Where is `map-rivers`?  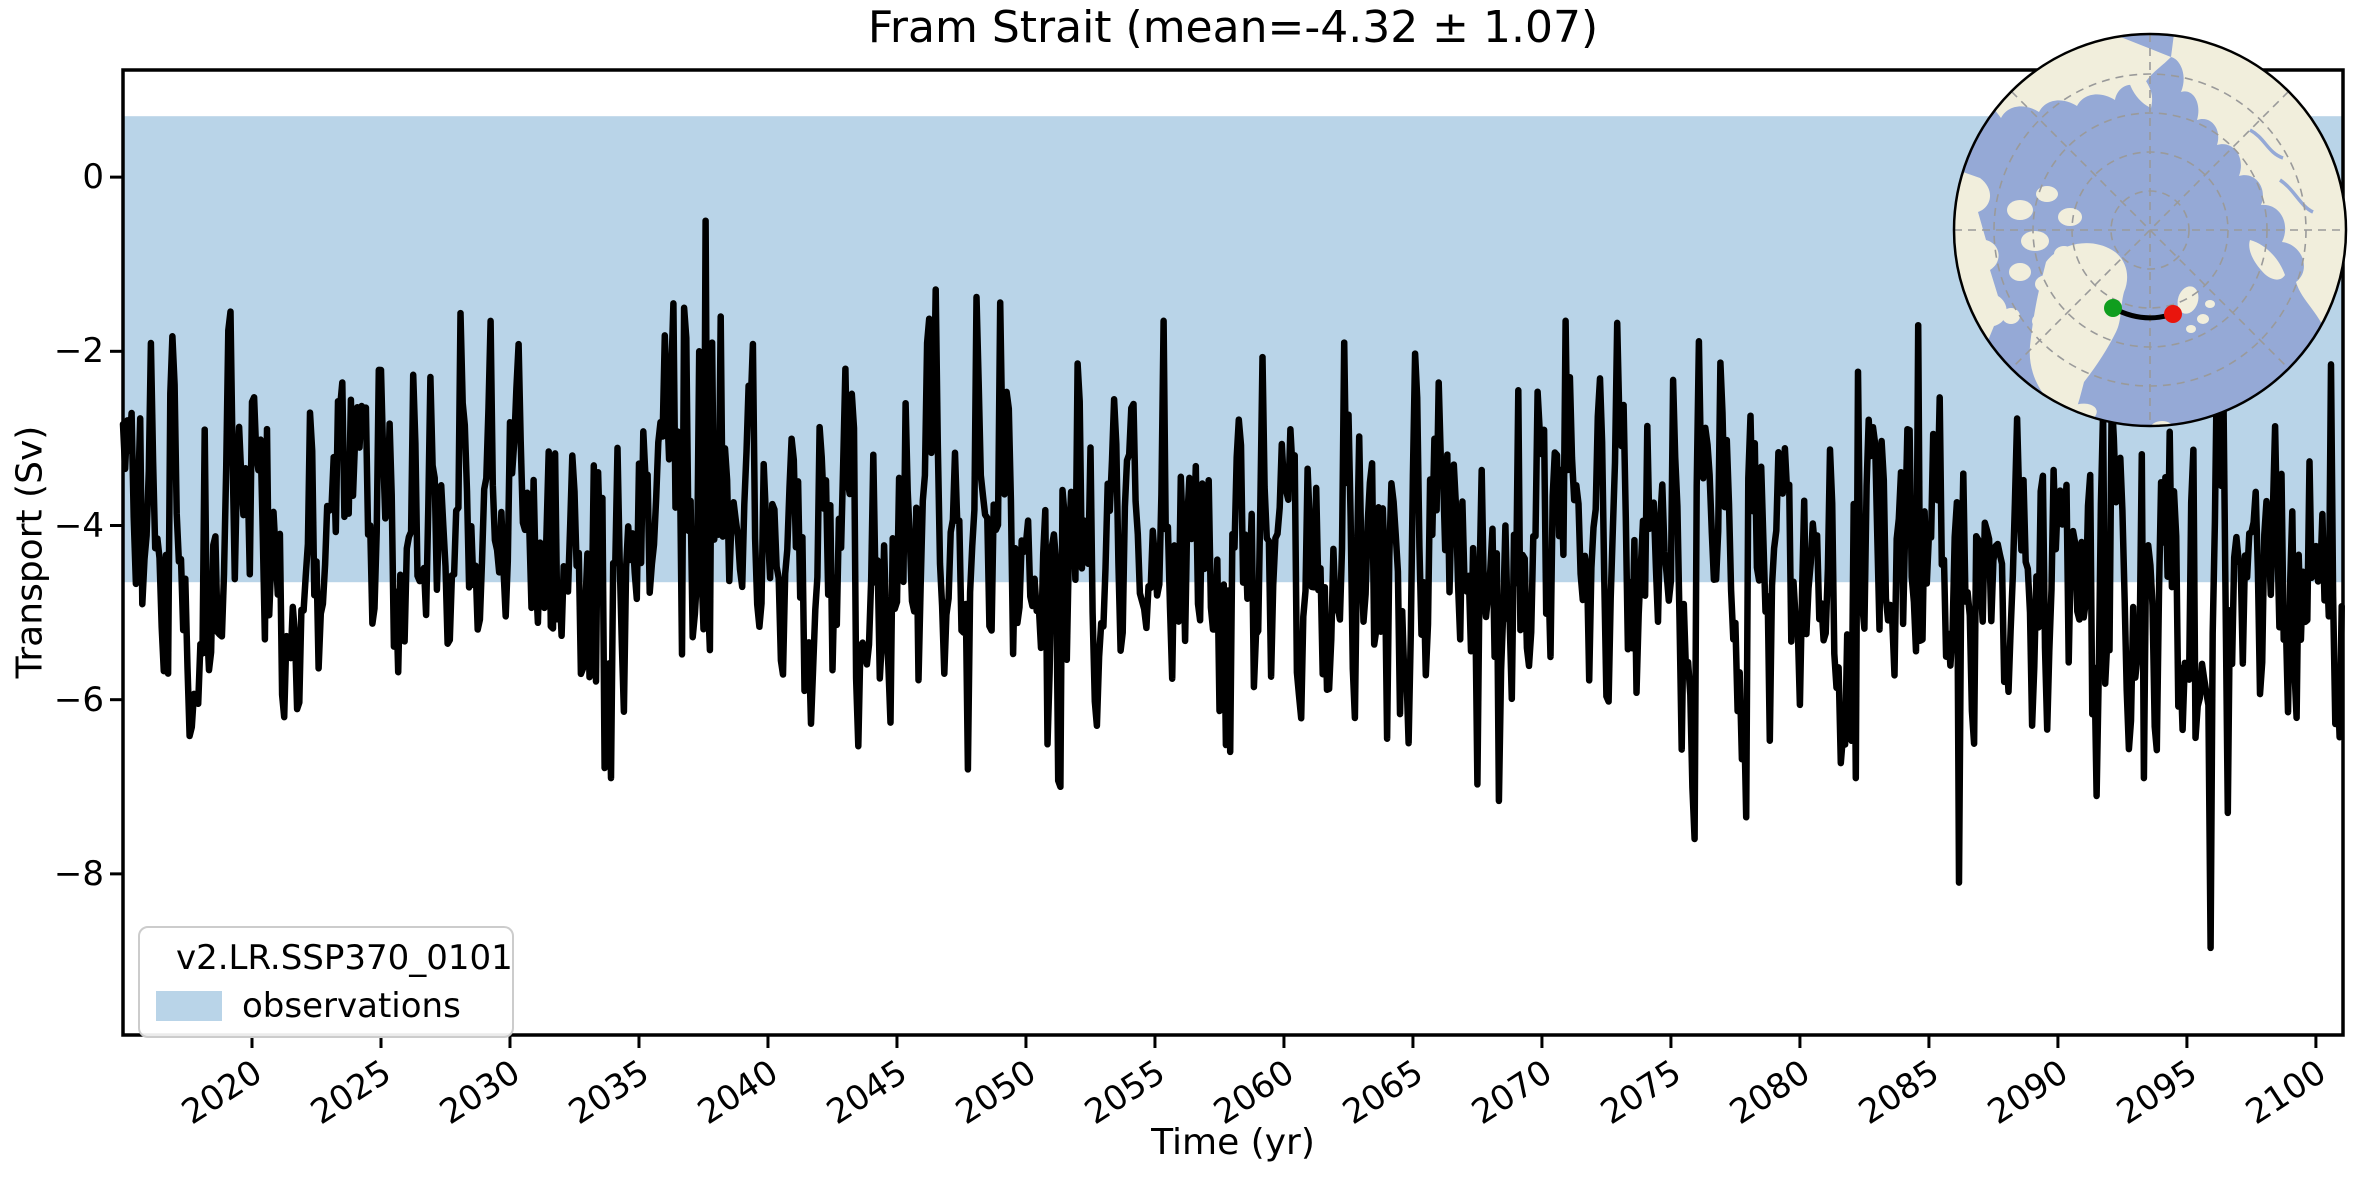
map-rivers is located at coordinates (2281, 171).